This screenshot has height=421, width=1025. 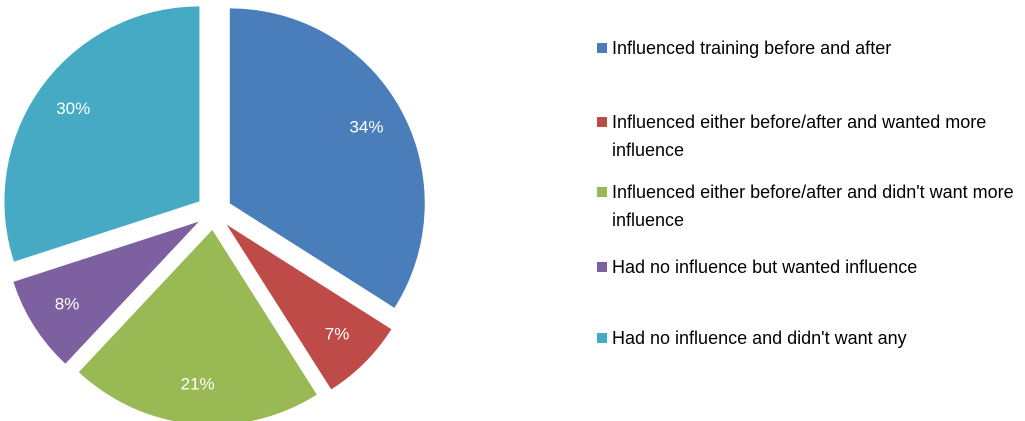 I want to click on data-label: 30%, so click(x=73, y=108).